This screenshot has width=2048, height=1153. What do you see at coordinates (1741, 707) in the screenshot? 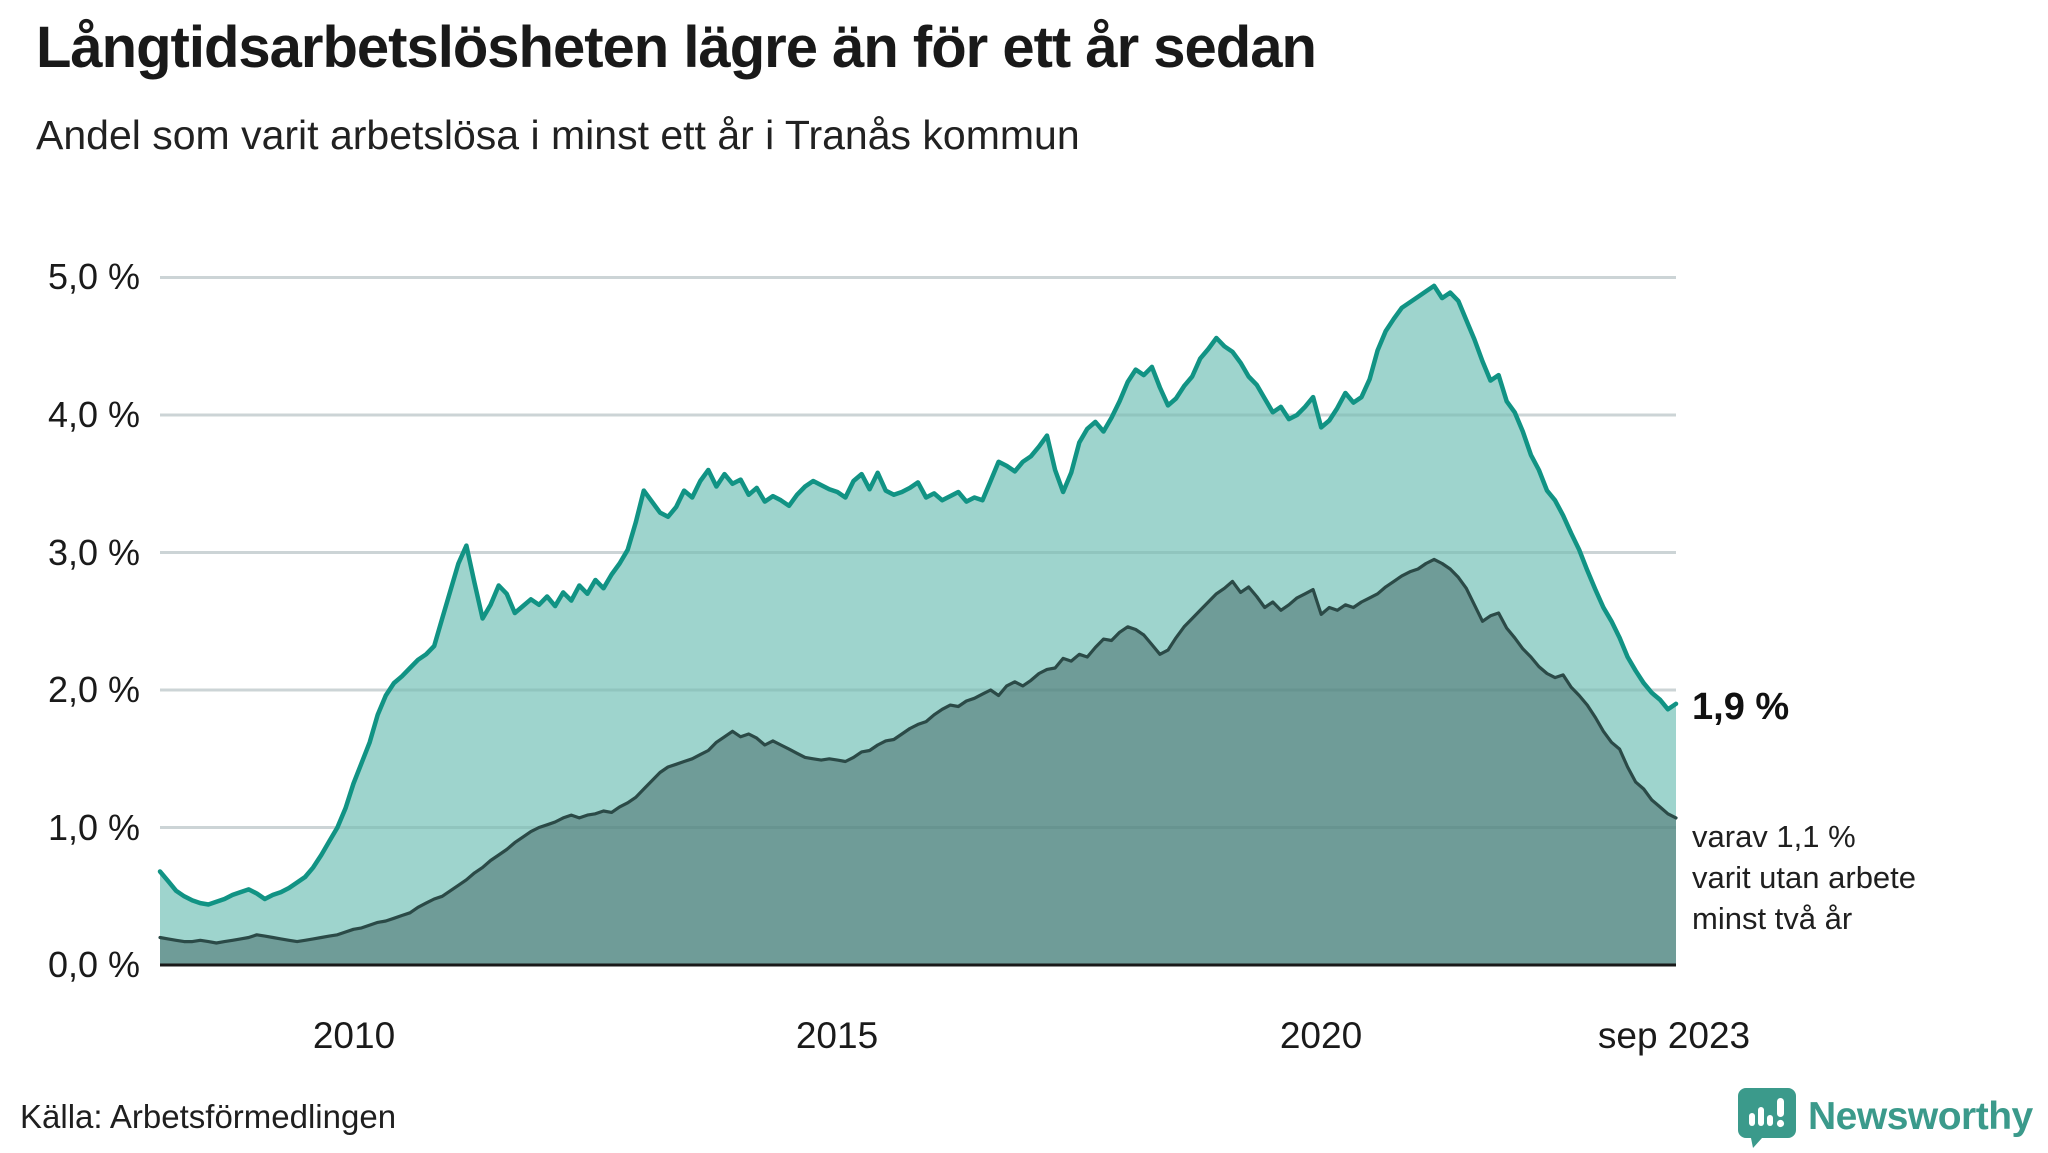
I see `latest-value-label: 1,9 %` at bounding box center [1741, 707].